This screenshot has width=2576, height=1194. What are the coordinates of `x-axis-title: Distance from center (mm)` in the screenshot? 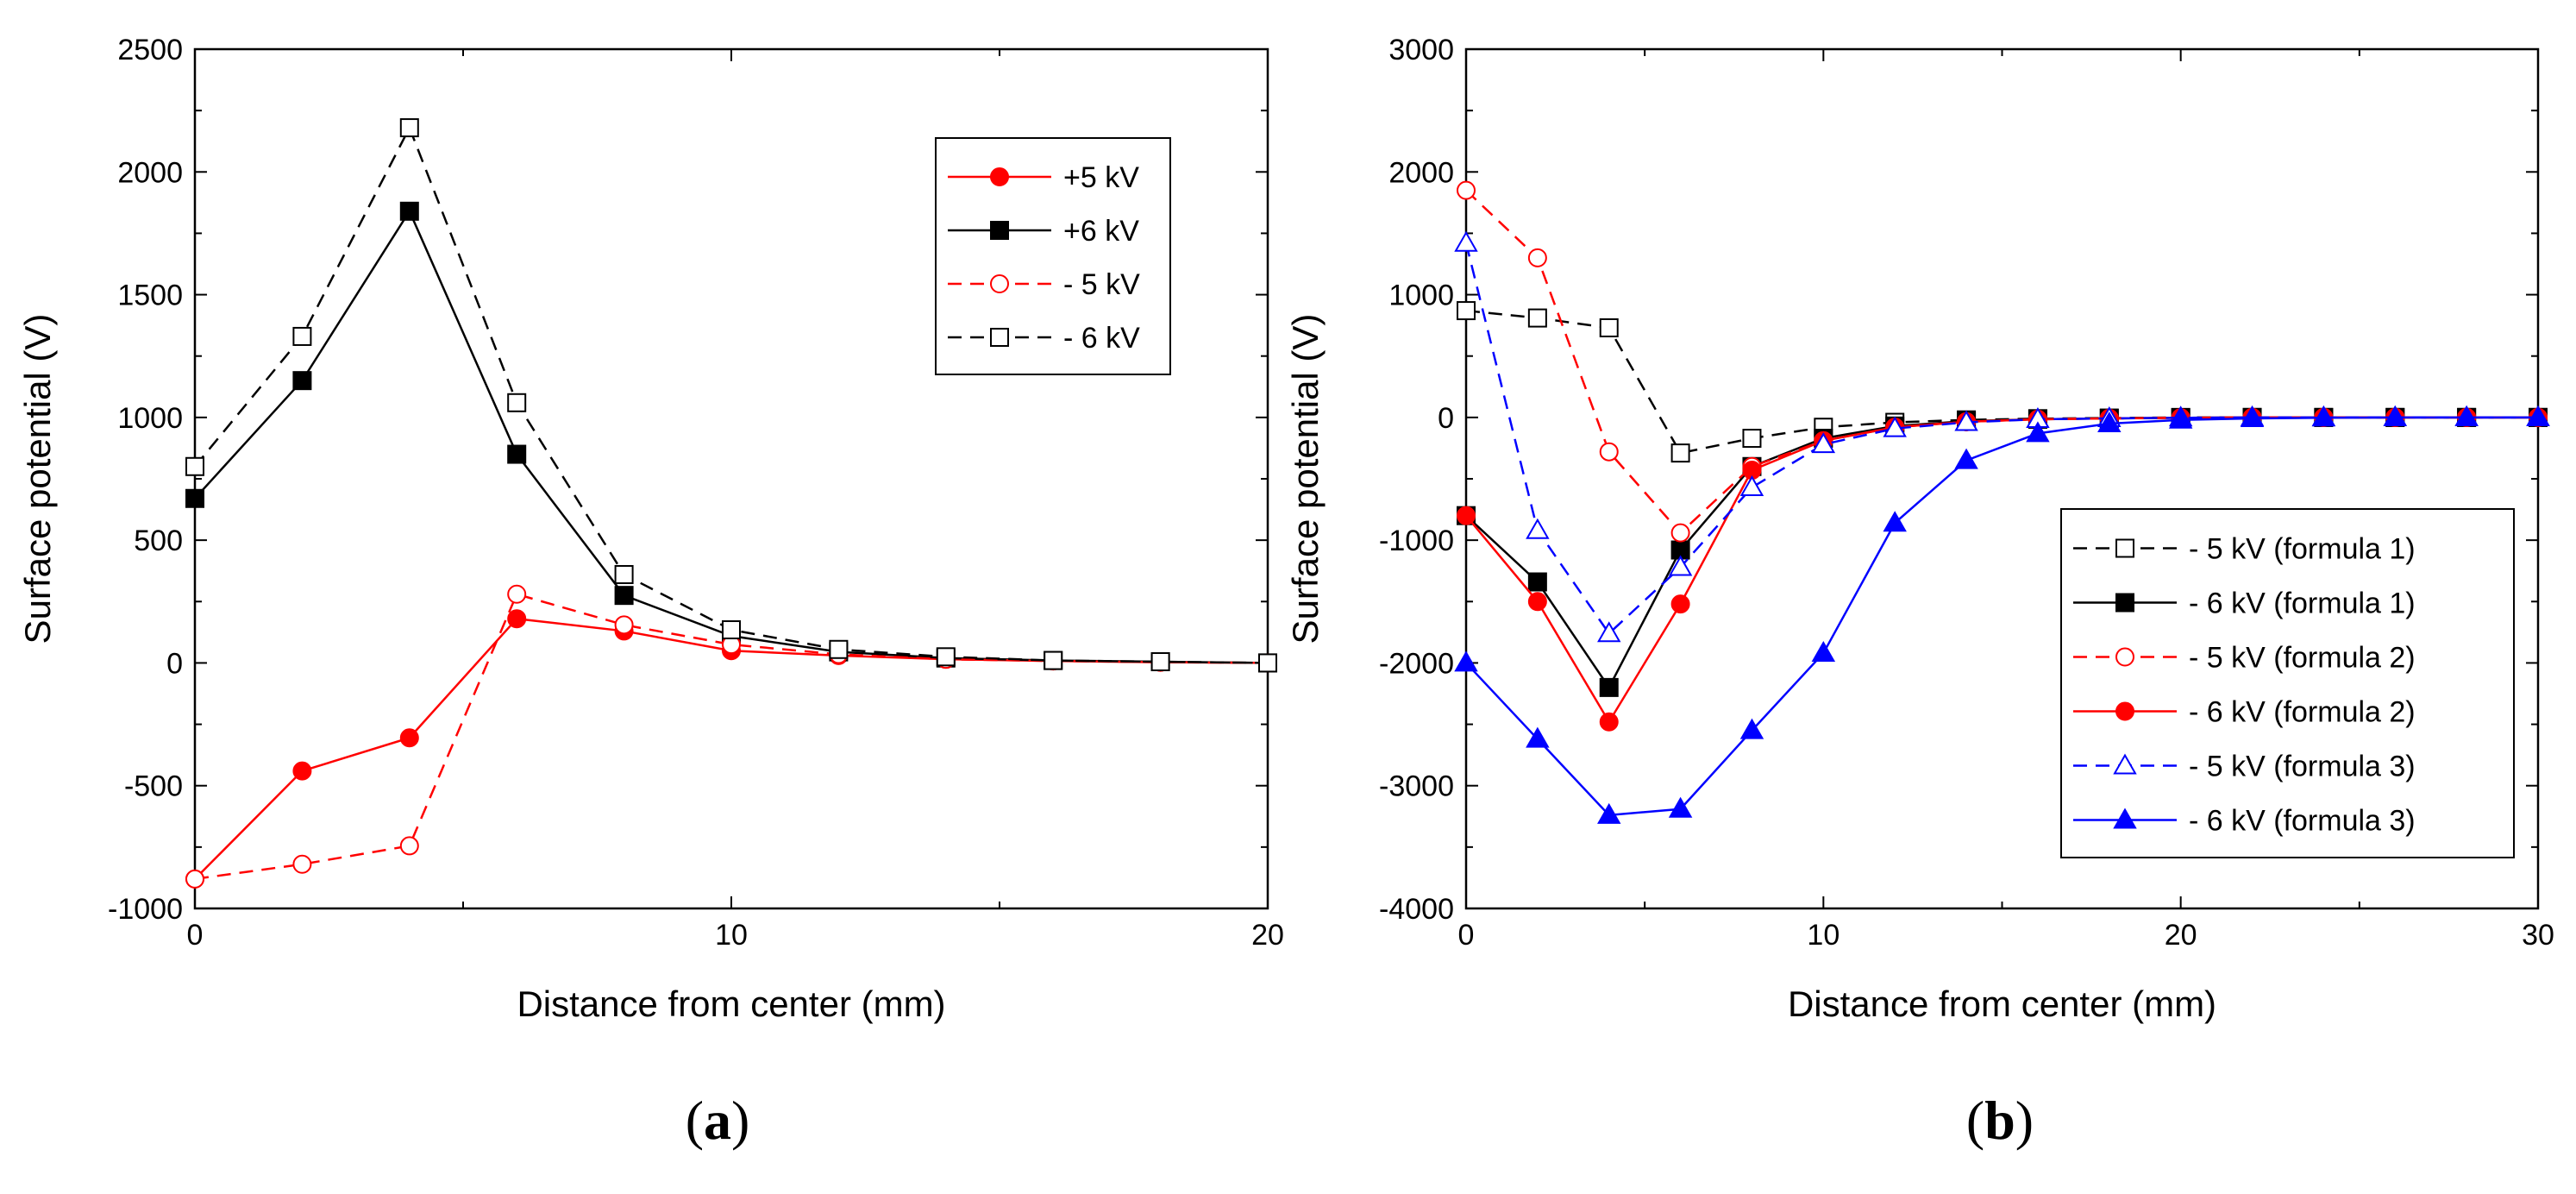 It's located at (731, 1003).